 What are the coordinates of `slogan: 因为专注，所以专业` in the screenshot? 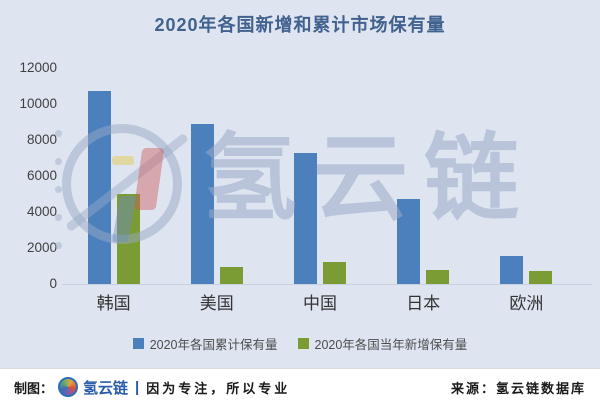 It's located at (218, 388).